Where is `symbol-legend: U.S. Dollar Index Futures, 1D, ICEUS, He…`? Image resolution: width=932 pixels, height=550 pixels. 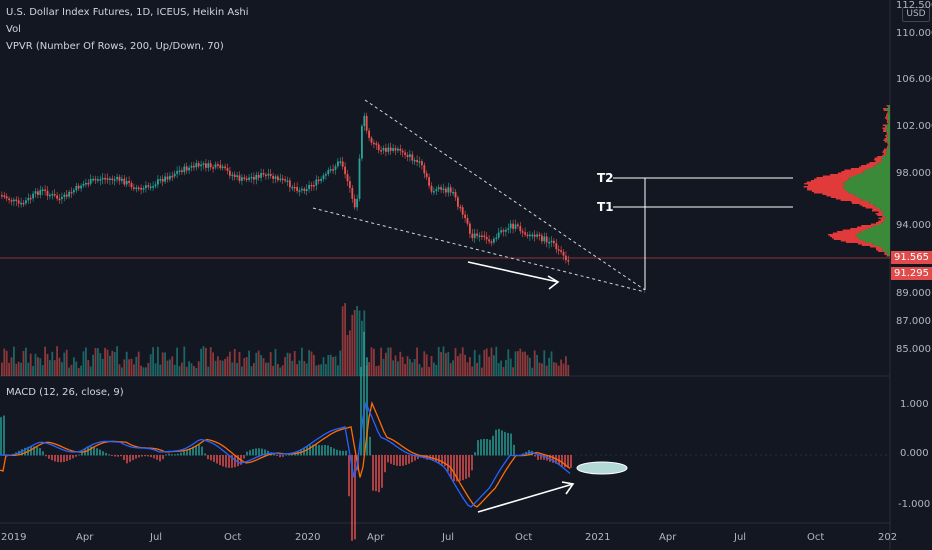 symbol-legend: U.S. Dollar Index Futures, 1D, ICEUS, He… is located at coordinates (127, 12).